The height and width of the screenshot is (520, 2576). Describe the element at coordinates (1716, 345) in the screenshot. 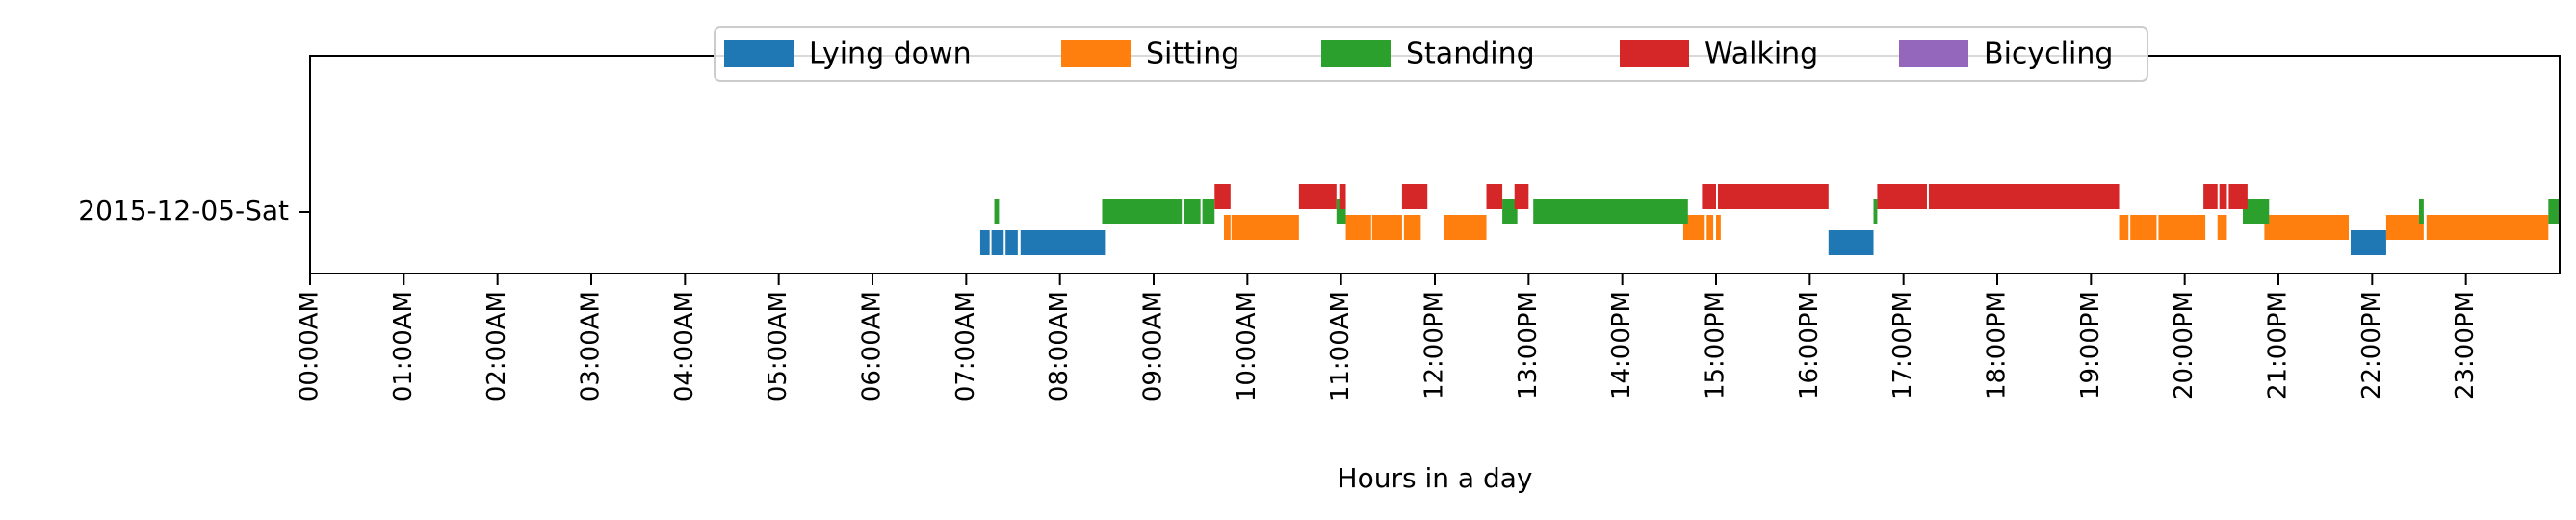

I see `x-tick-label: 15:00PM` at that location.